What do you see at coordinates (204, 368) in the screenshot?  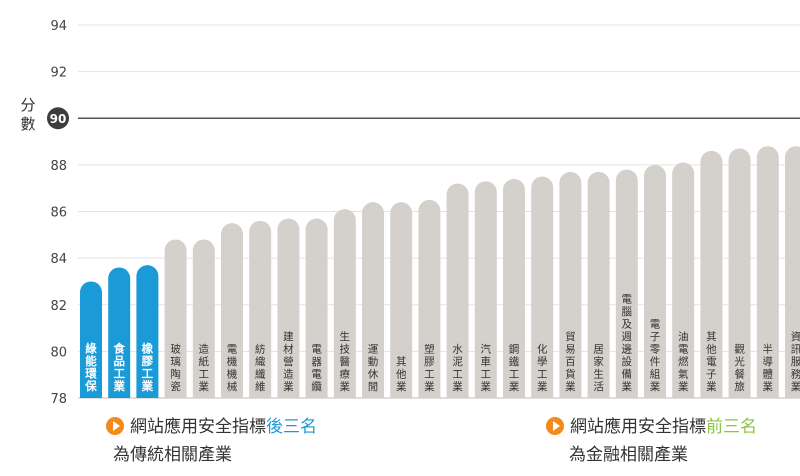 I see `bar-category-label: 造紙工業` at bounding box center [204, 368].